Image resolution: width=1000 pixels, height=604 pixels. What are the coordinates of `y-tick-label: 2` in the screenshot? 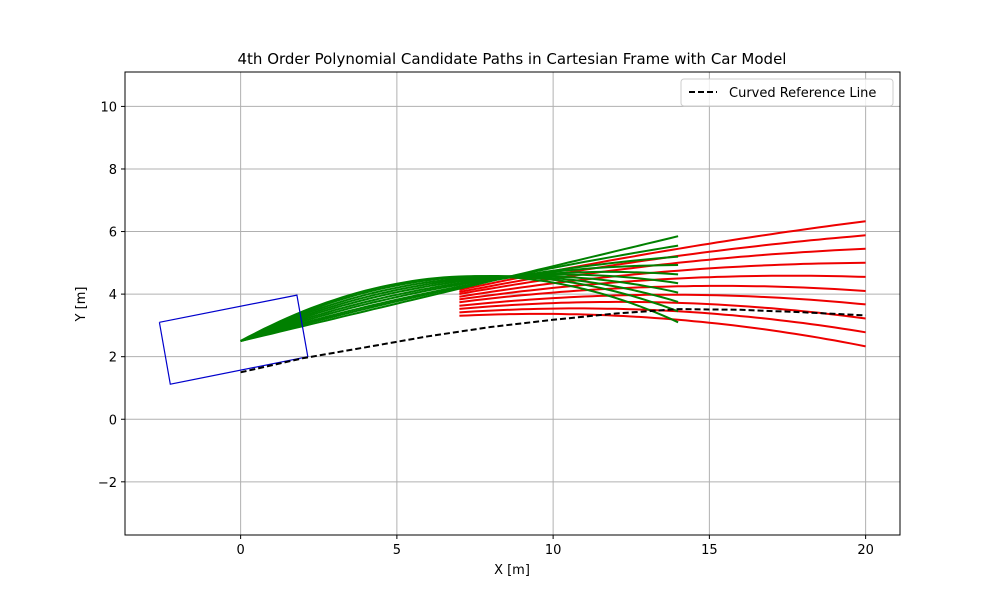 It's located at (113, 358).